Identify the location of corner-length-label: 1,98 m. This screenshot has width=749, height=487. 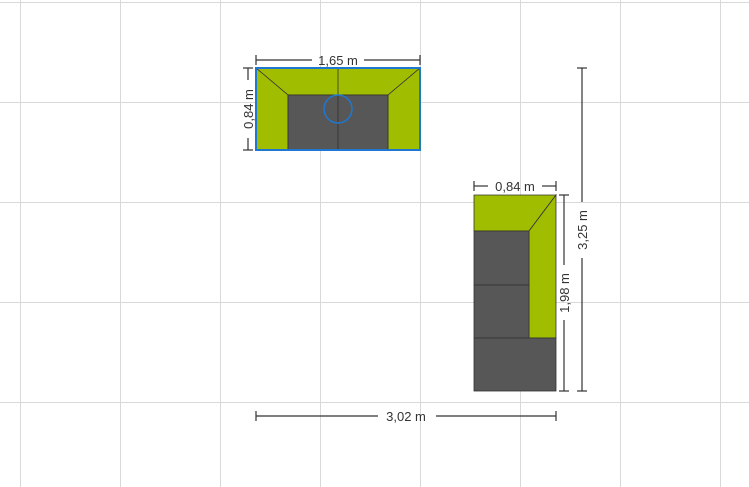
(564, 293).